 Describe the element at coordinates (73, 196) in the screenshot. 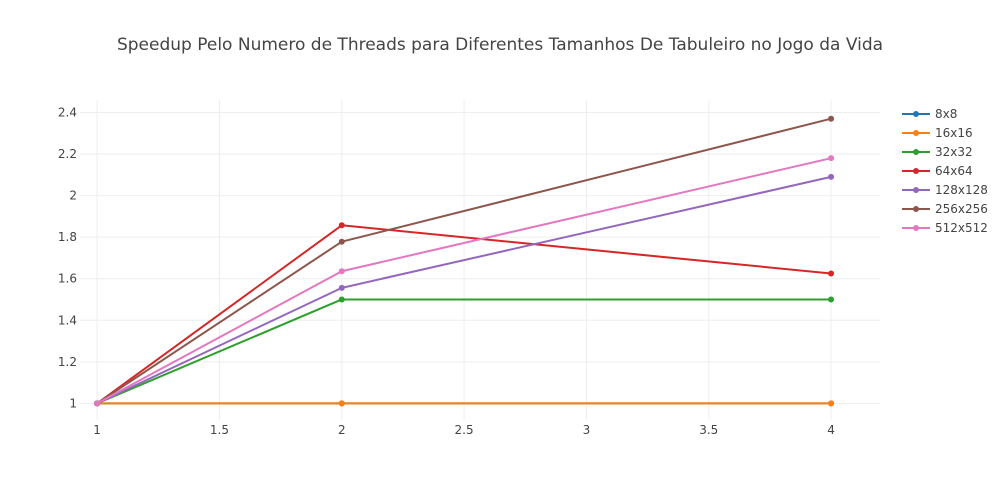

I see `y-tick-label: 2` at that location.